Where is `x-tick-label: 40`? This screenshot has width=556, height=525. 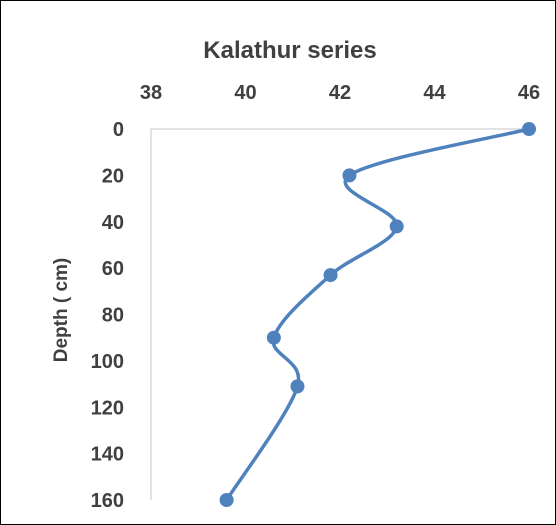
x-tick-label: 40 is located at coordinates (245, 93).